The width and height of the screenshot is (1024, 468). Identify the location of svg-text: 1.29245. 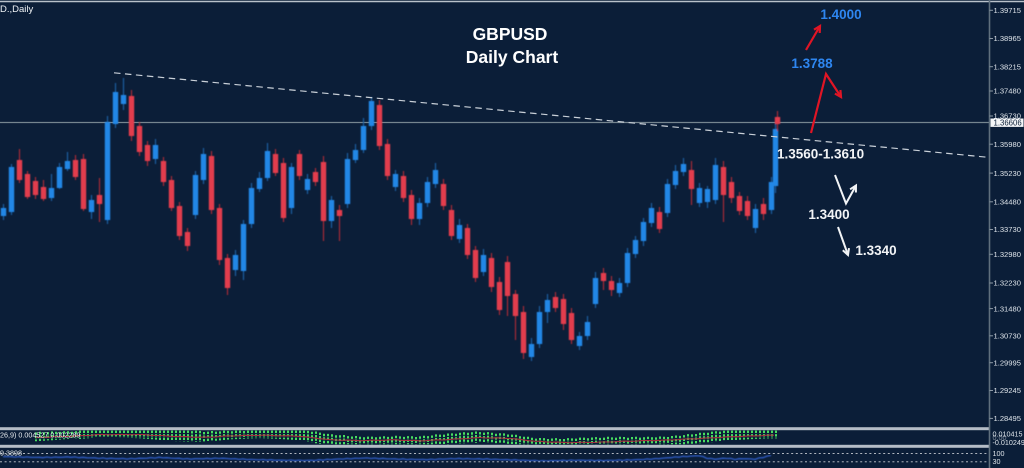
(1007, 390).